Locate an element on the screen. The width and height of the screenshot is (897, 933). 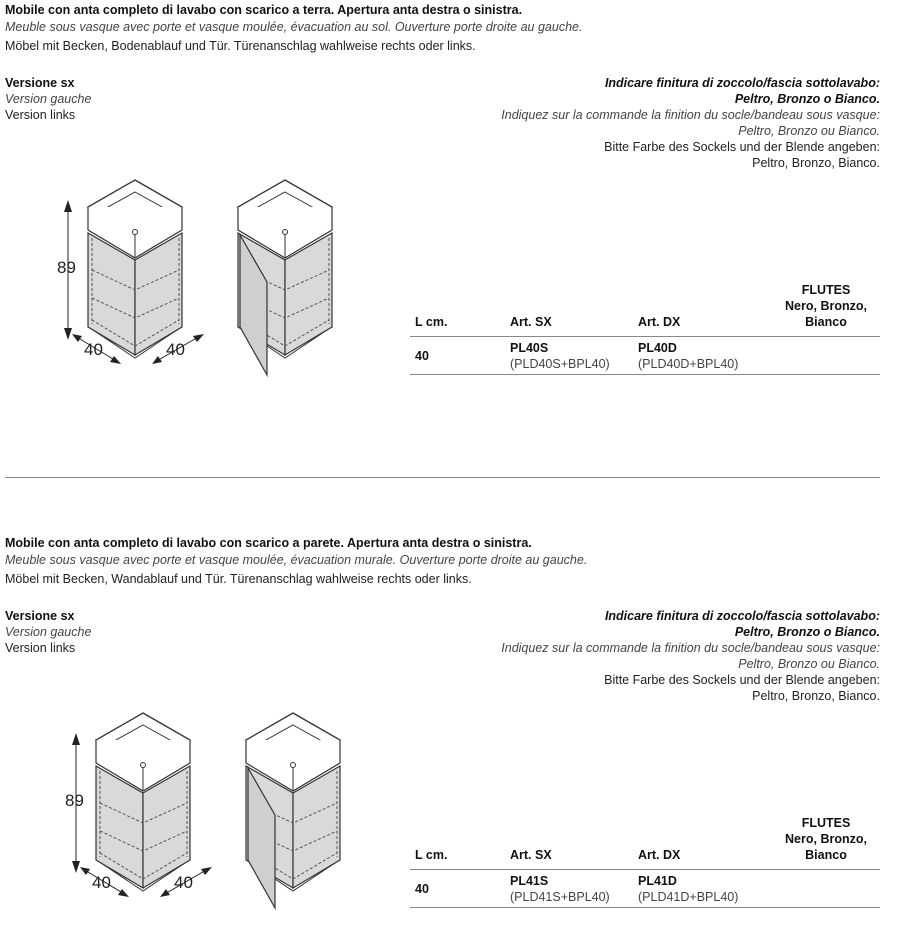
cell-art-sx: PL41S is located at coordinates (529, 881).